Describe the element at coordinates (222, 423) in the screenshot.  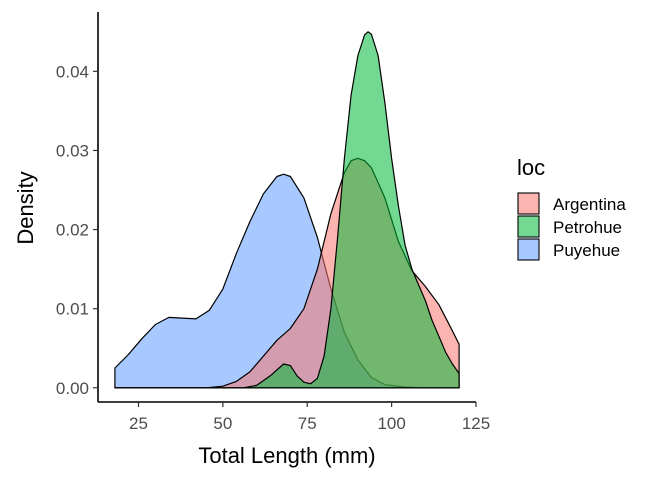
I see `x-tick-label: 50` at that location.